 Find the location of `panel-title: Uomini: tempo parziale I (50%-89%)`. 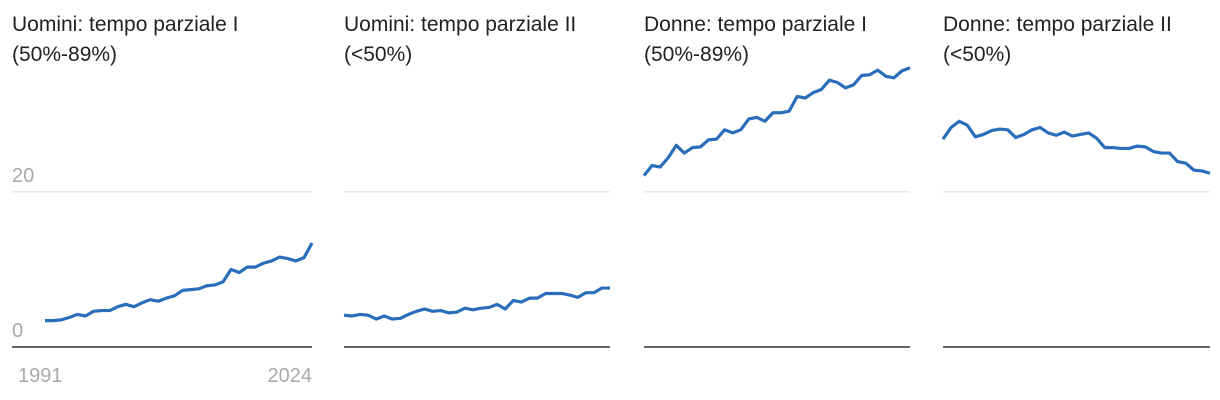

panel-title: Uomini: tempo parziale I (50%-89%) is located at coordinates (125, 39).